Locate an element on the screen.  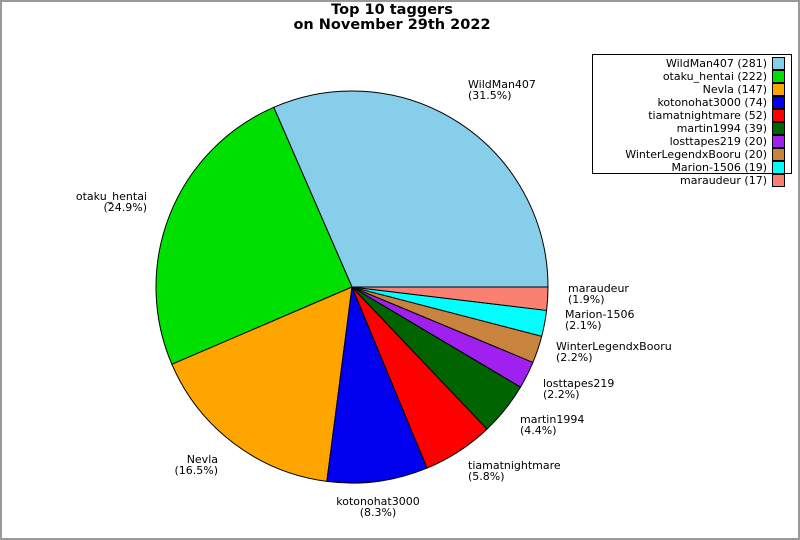
pie-slice-label-percent: (31.5%) is located at coordinates (490, 95).